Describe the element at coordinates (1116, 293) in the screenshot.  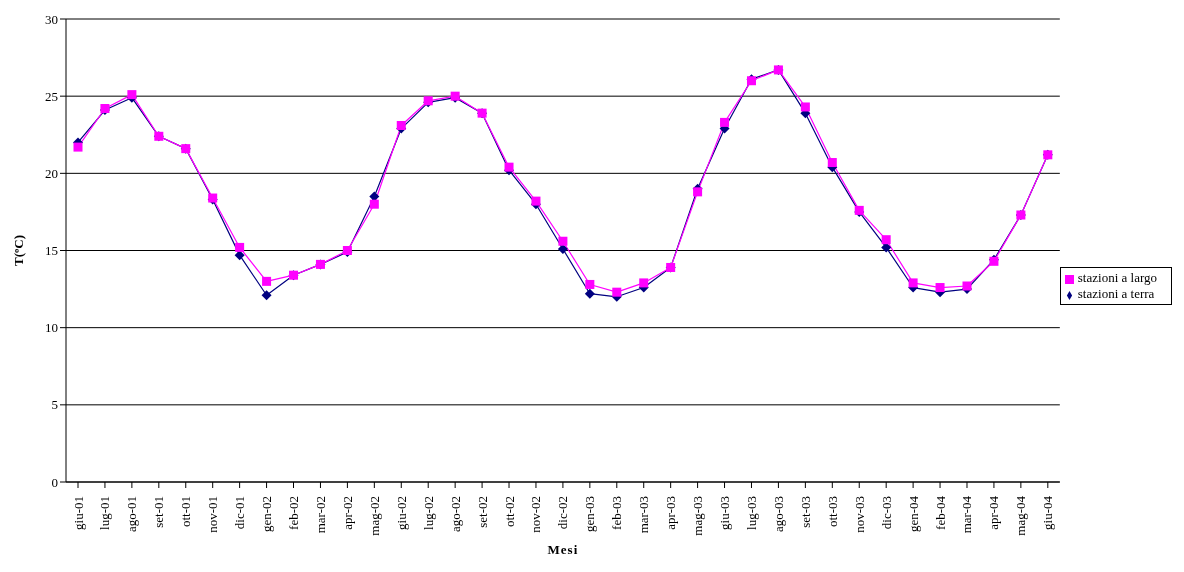
I see `legend-label: stazioni a terra` at that location.